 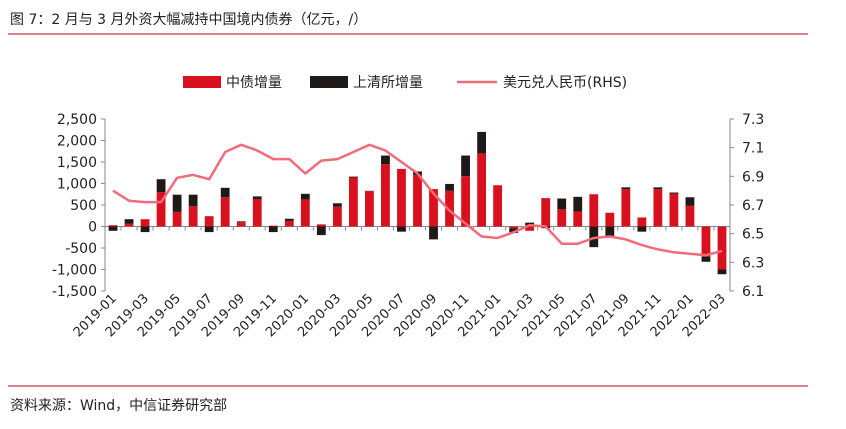 I want to click on right-axis-tick-label: 6.5, so click(x=753, y=235).